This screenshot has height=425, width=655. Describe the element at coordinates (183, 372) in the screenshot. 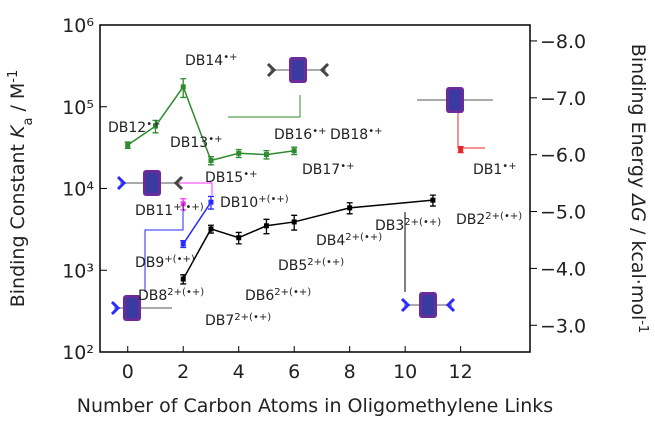

I see `x-tick-label: 2` at that location.